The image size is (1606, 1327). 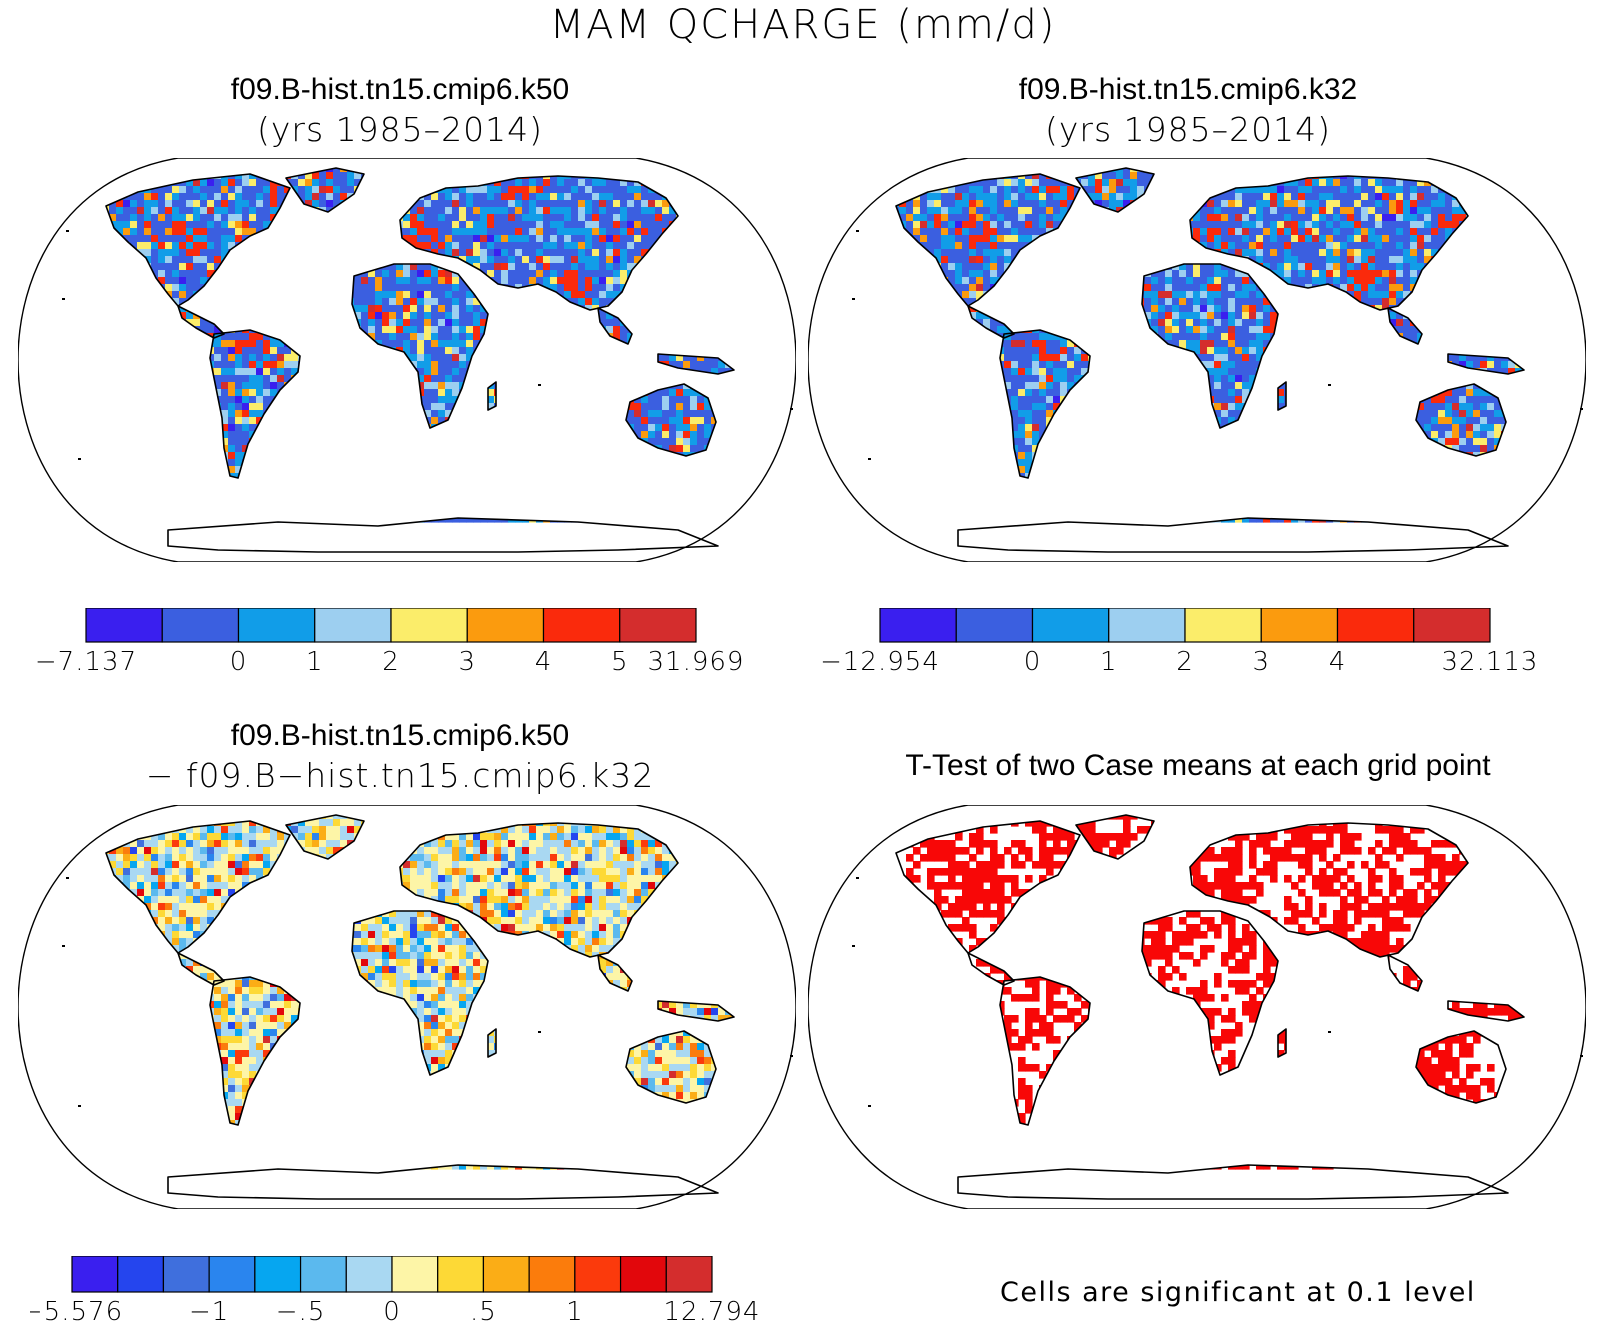 I want to click on significance-note: Cells are significant at 0.1 level, so click(x=1238, y=1292).